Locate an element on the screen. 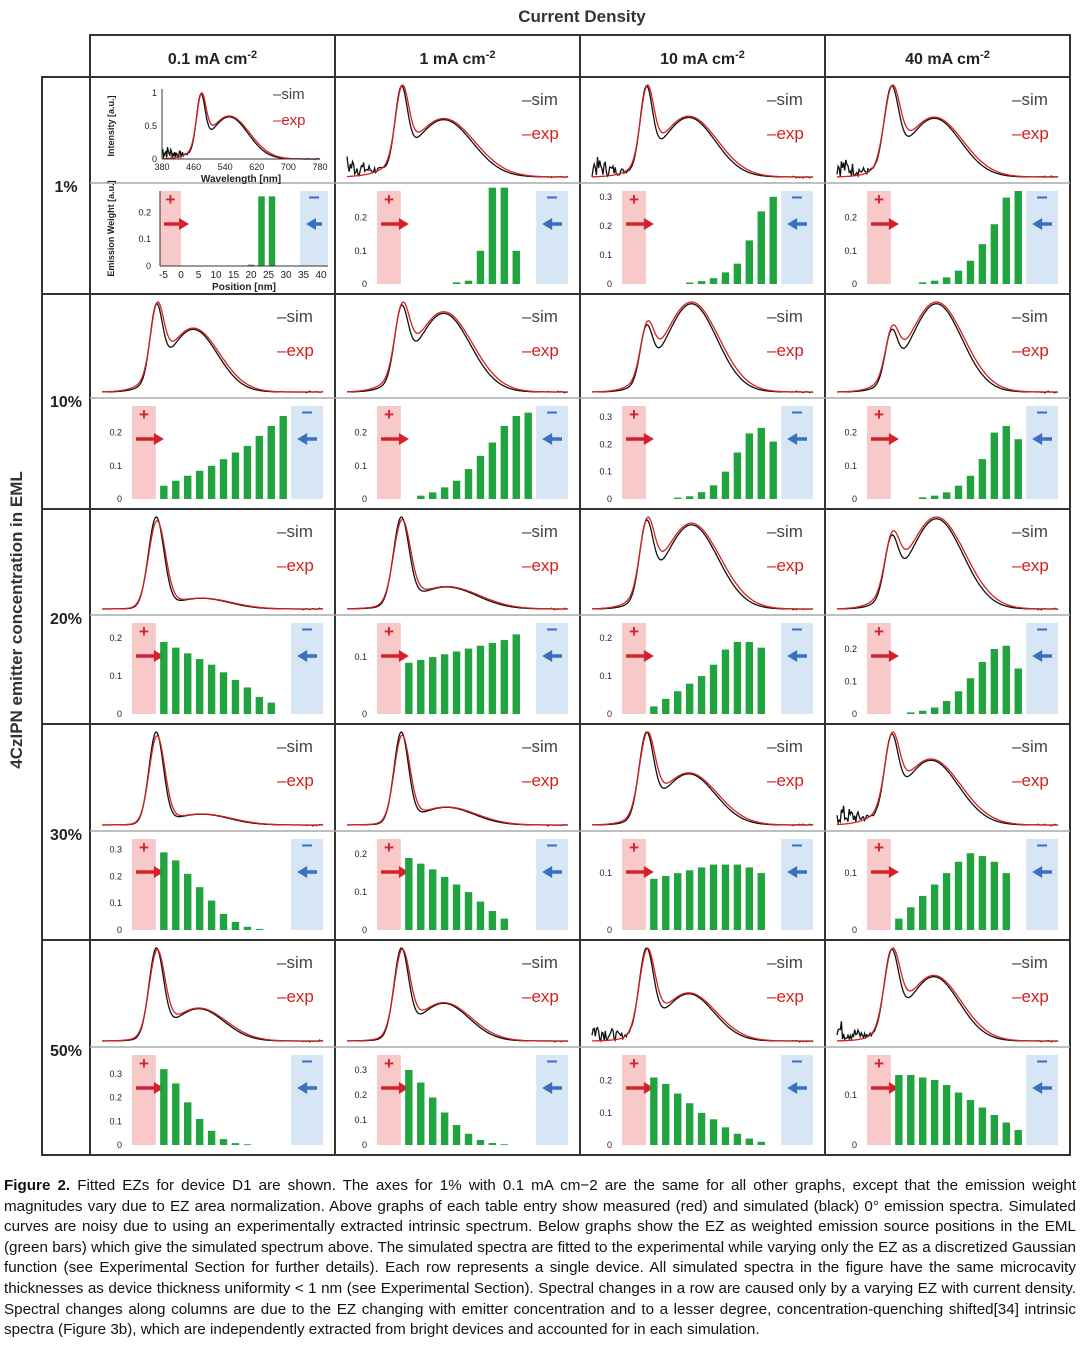 This screenshot has height=1347, width=1080. spectrum-x-tick: 620 is located at coordinates (256, 167).